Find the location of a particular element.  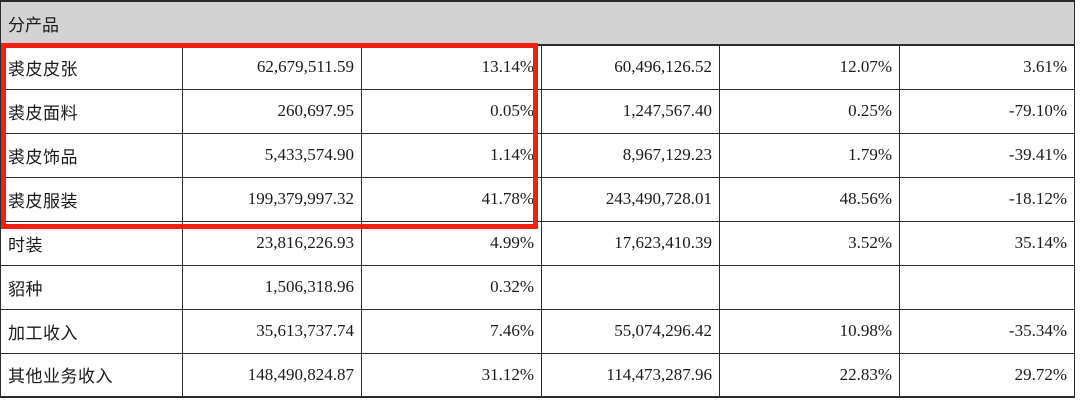

row-ratio-cell: 7.46% is located at coordinates (451, 331).